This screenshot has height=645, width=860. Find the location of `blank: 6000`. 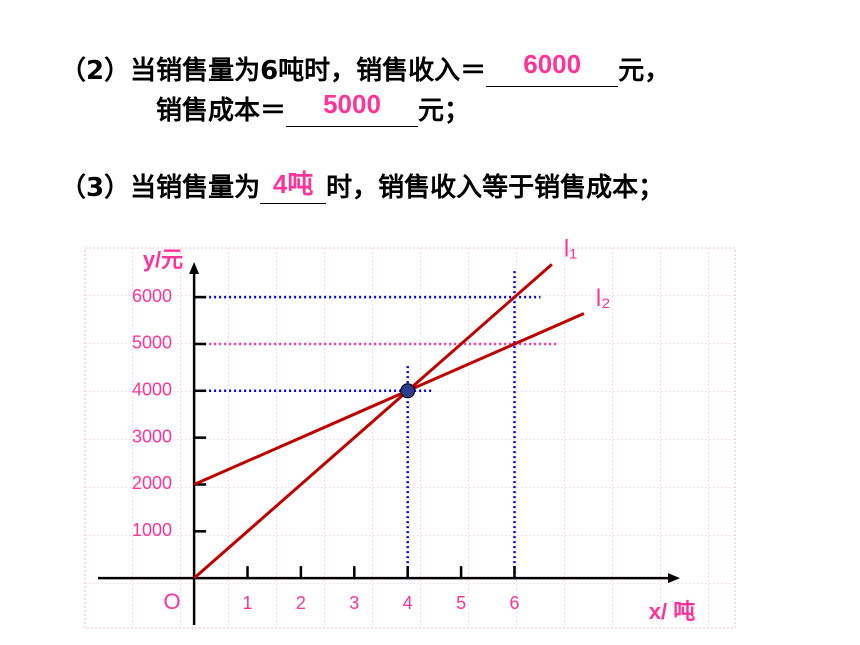

blank: 6000 is located at coordinates (552, 68).